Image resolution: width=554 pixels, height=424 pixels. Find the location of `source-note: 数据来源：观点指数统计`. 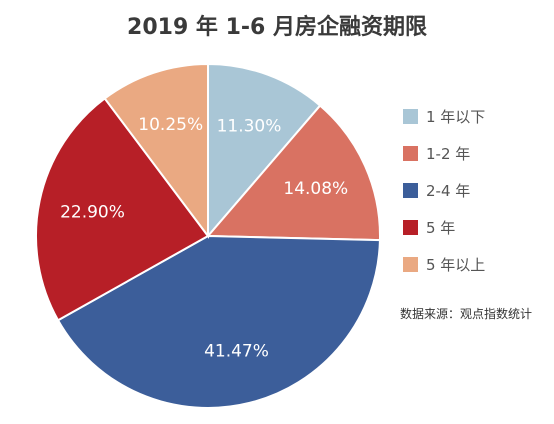

source-note: 数据来源：观点指数统计 is located at coordinates (466, 313).